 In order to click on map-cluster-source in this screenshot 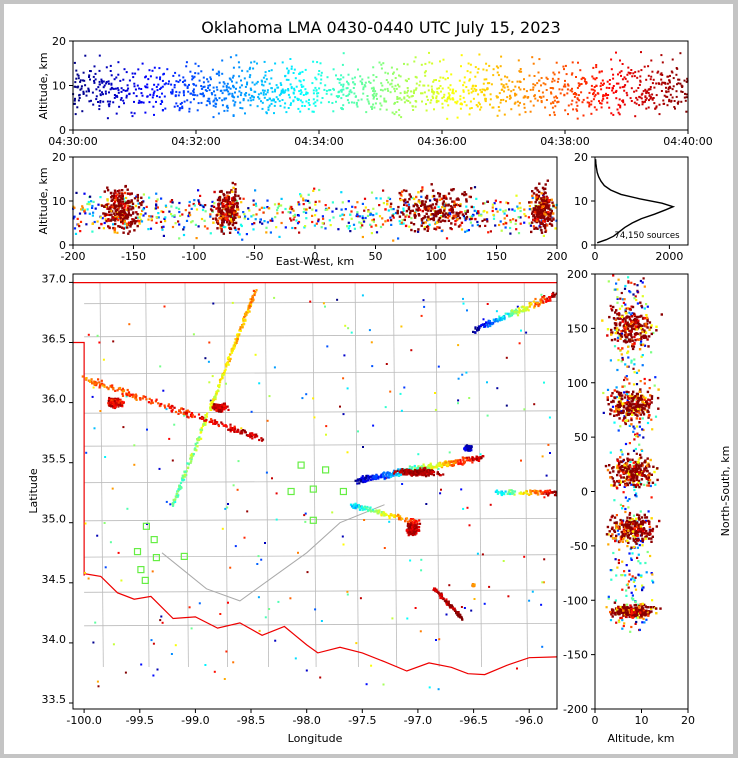, I will do `click(118, 404)`.